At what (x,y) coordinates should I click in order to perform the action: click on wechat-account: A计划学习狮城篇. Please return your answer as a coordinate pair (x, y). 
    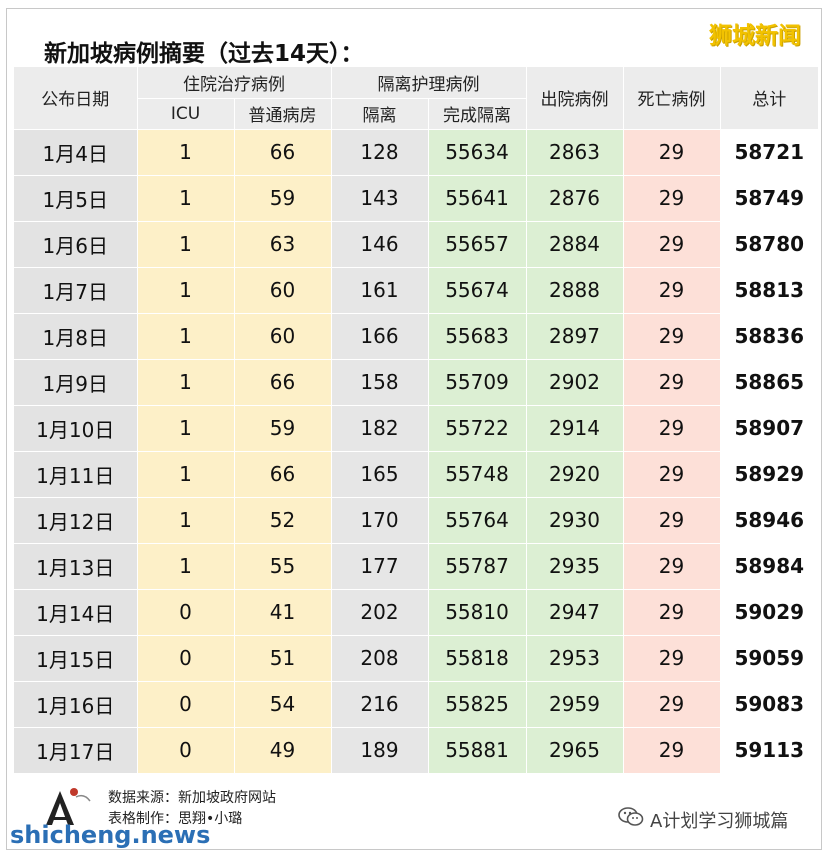
    Looking at the image, I should click on (703, 819).